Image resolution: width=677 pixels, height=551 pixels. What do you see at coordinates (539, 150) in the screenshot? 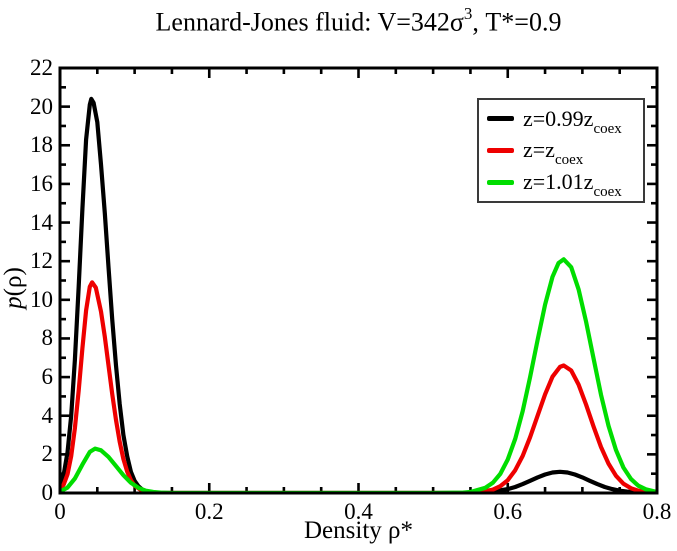
I see `legend-label-text: z=z` at bounding box center [539, 150].